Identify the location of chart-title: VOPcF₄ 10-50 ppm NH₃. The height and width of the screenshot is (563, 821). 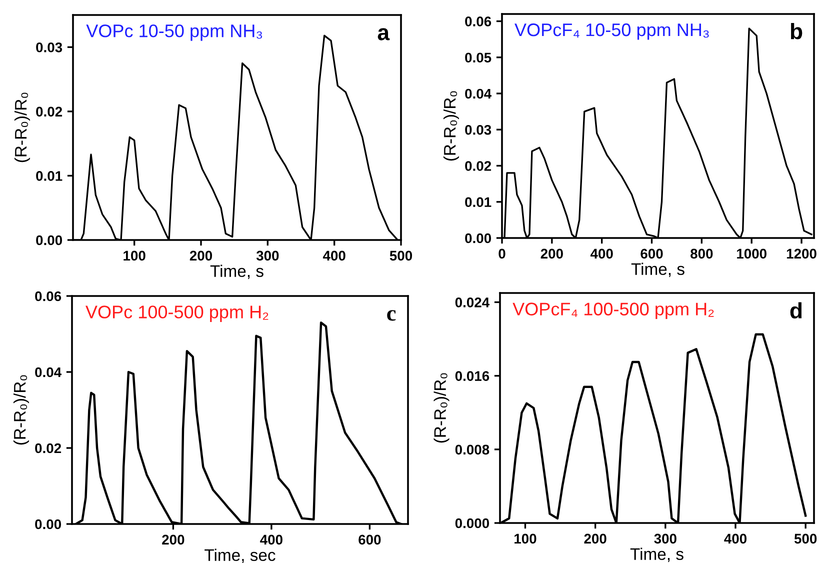
(611, 31).